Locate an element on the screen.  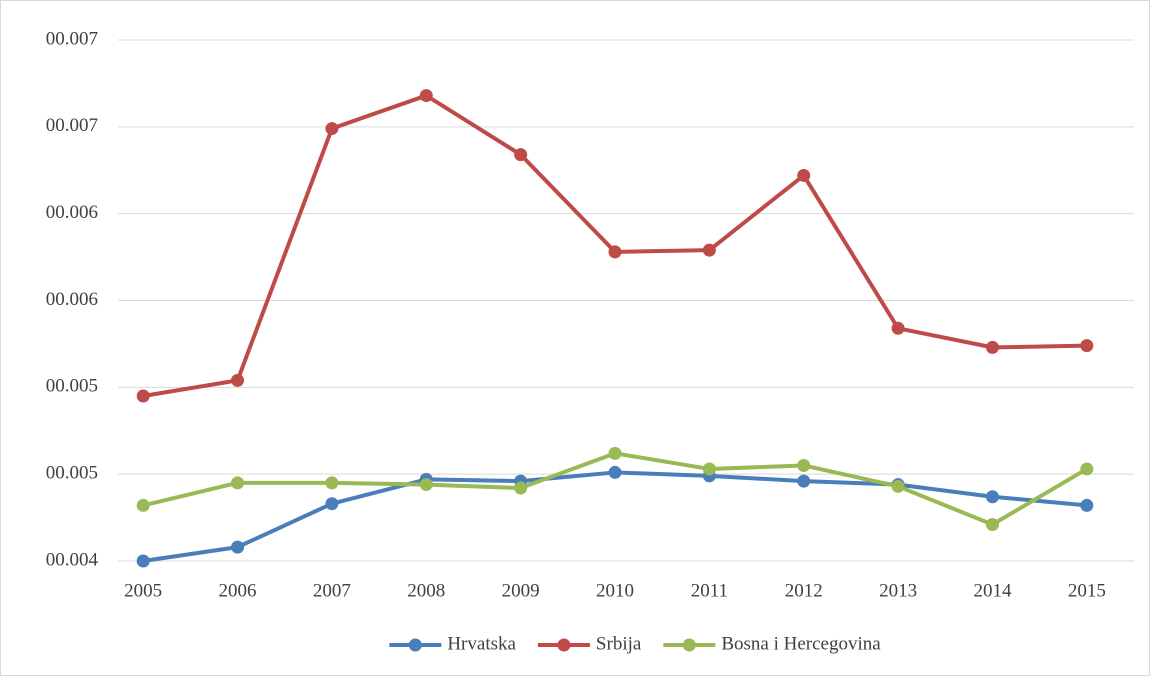
legend-label: Bosna i Hercegovina is located at coordinates (801, 643).